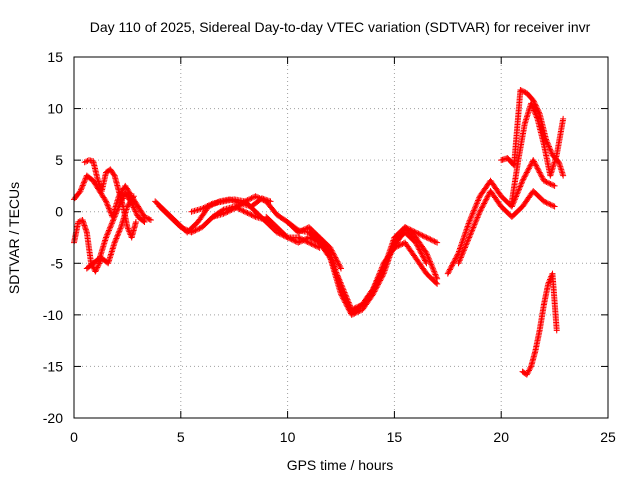 This screenshot has height=480, width=640. What do you see at coordinates (74, 437) in the screenshot?
I see `x-tick-label: 0` at bounding box center [74, 437].